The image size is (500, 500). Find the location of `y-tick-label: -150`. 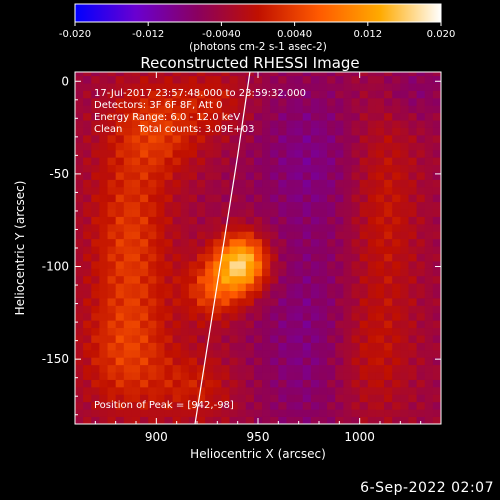

y-tick-label: -150 is located at coordinates (55, 359).